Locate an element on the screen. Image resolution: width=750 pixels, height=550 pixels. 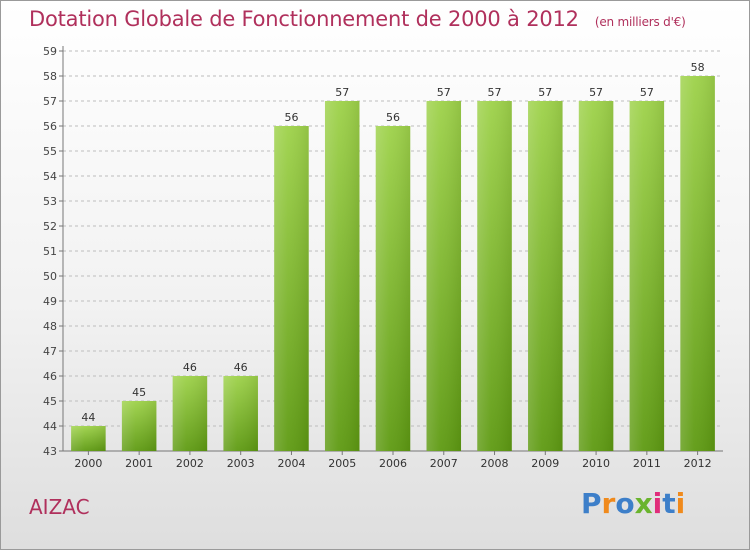
y-tick-label: 54 is located at coordinates (50, 176).